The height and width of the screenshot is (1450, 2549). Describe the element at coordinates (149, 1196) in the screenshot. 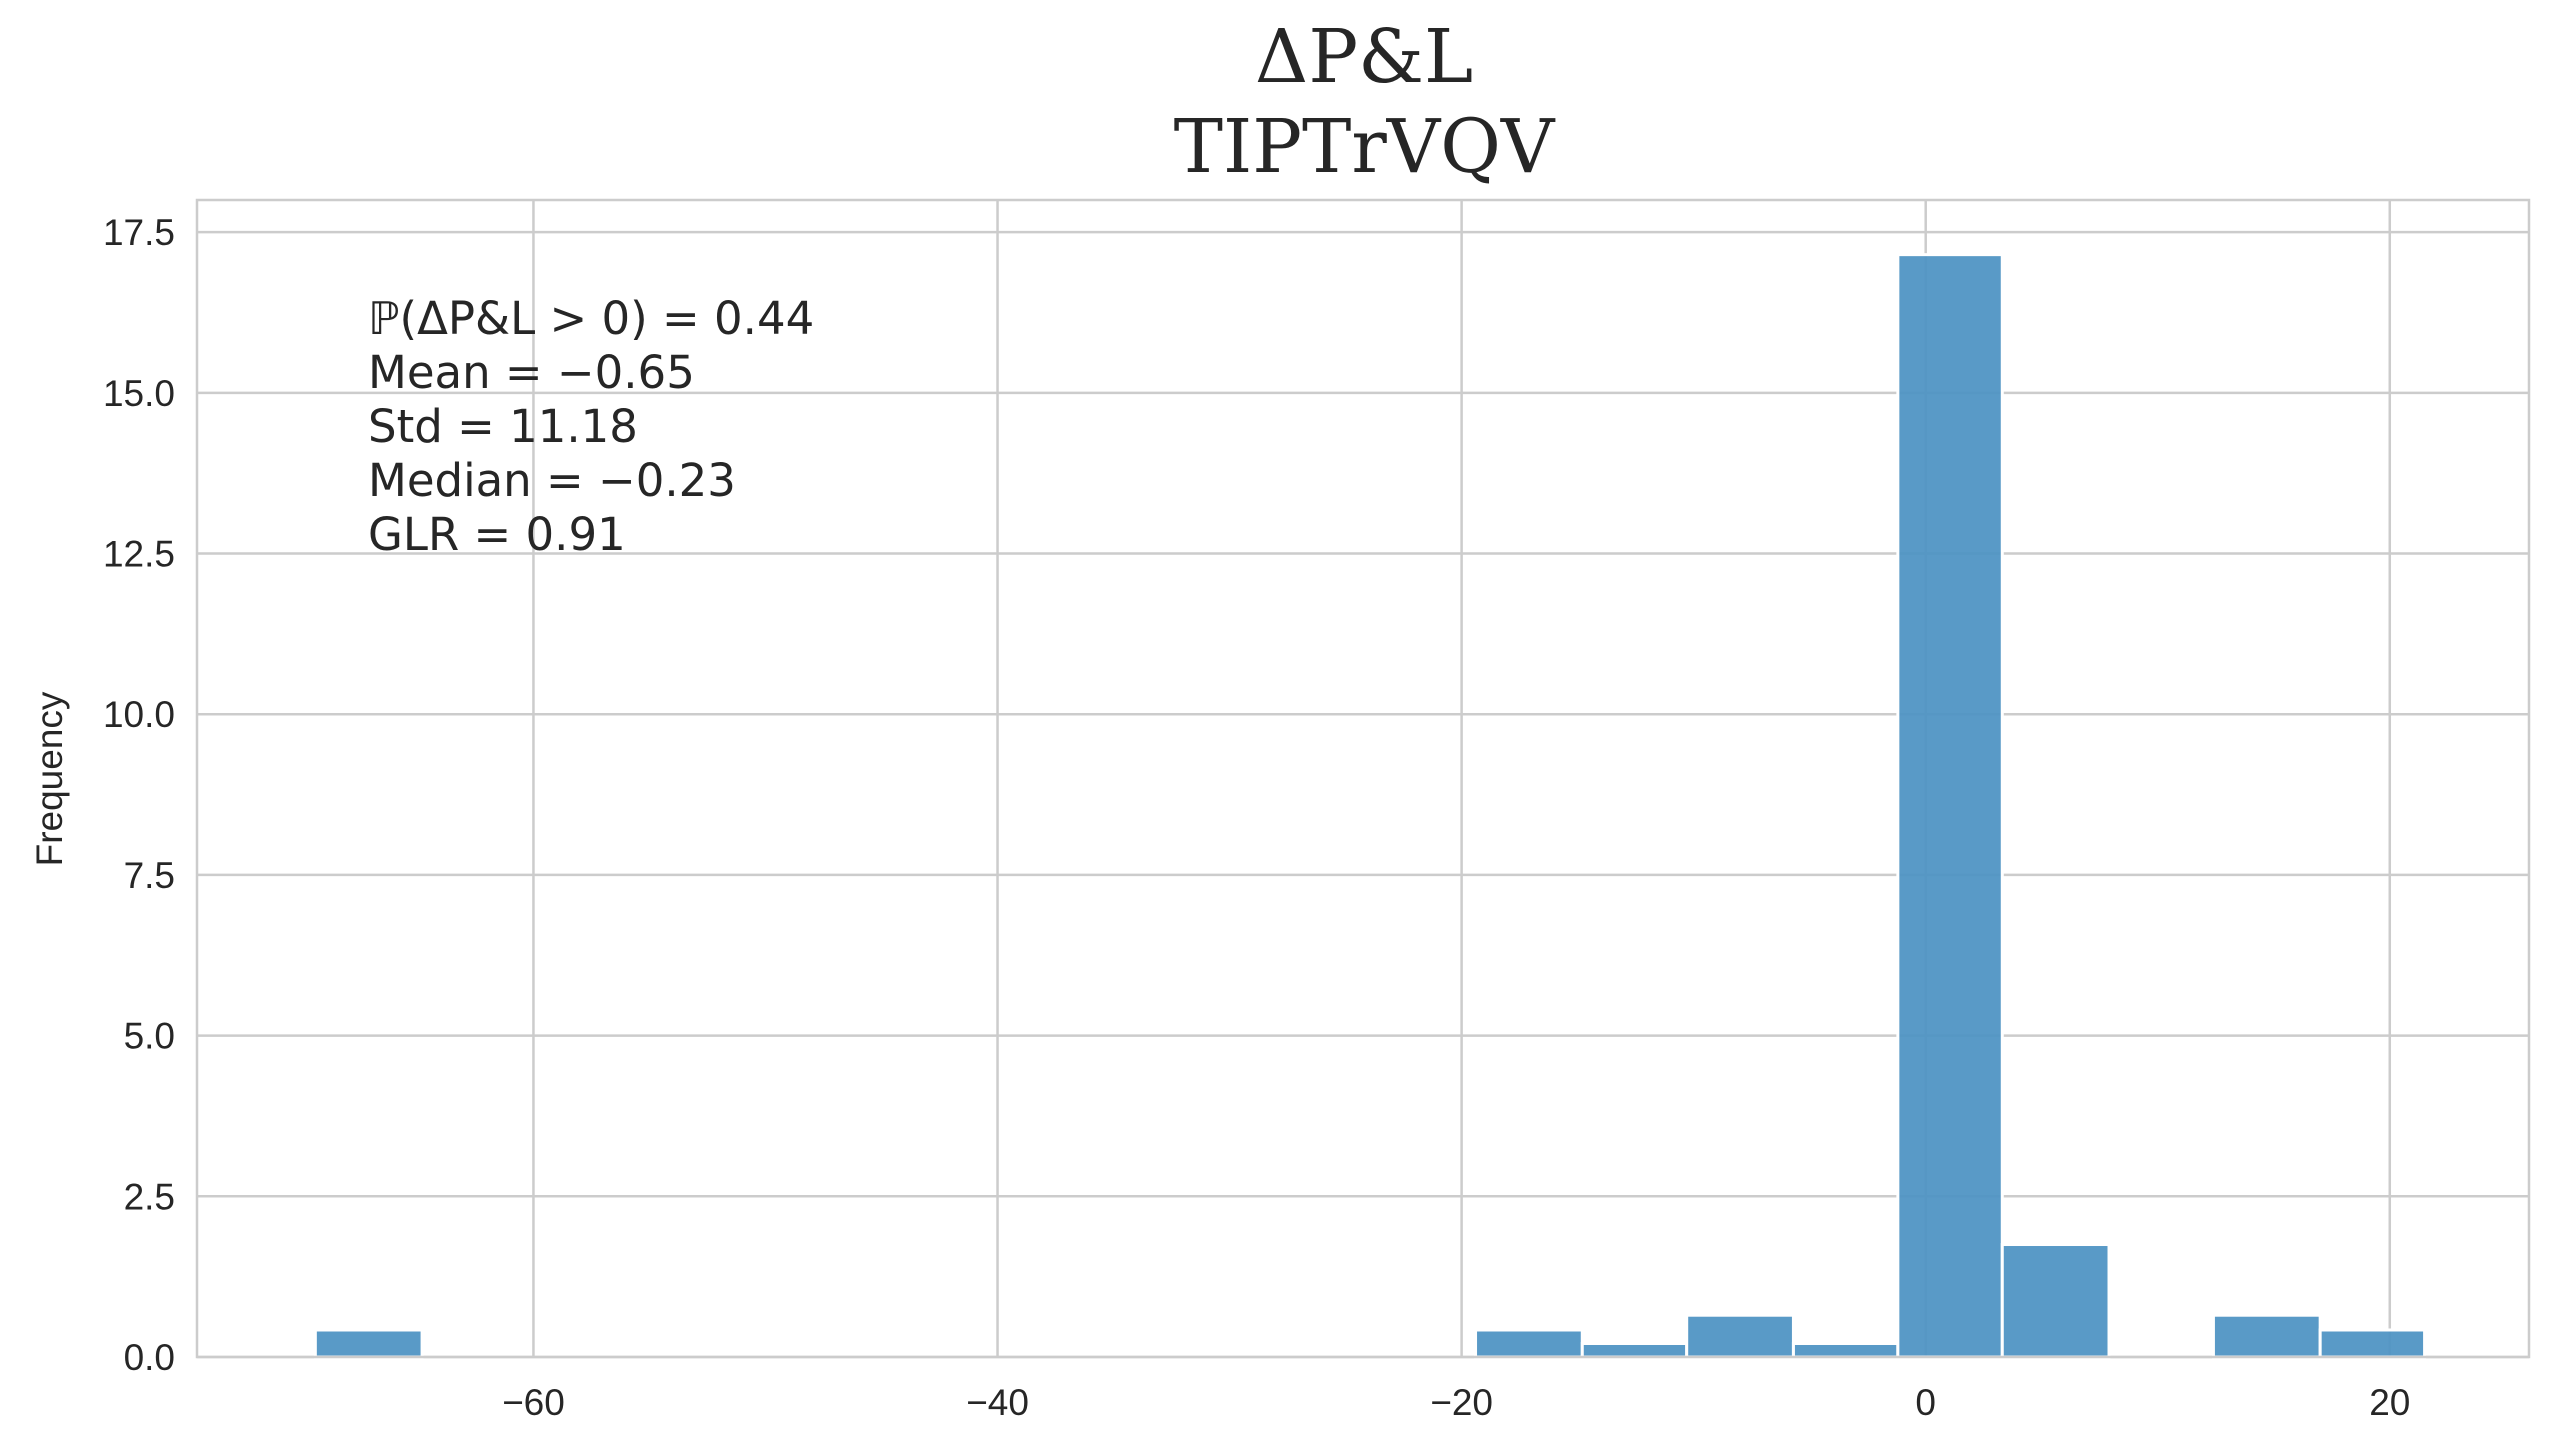

I see `y-tick-label: 2.5` at that location.